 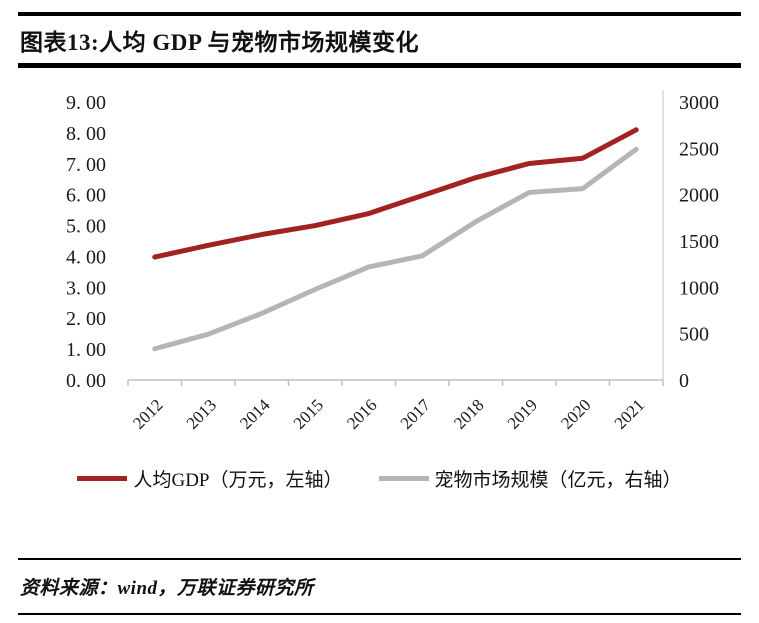 What do you see at coordinates (86, 103) in the screenshot?
I see `svg-text: 9. 00` at bounding box center [86, 103].